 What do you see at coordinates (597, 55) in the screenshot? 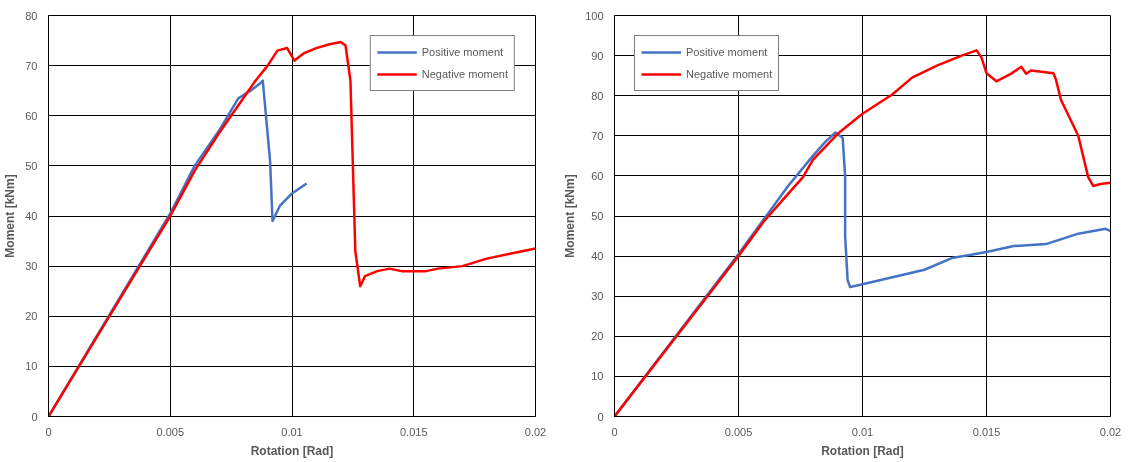
I see `y-tick-label: 90` at bounding box center [597, 55].